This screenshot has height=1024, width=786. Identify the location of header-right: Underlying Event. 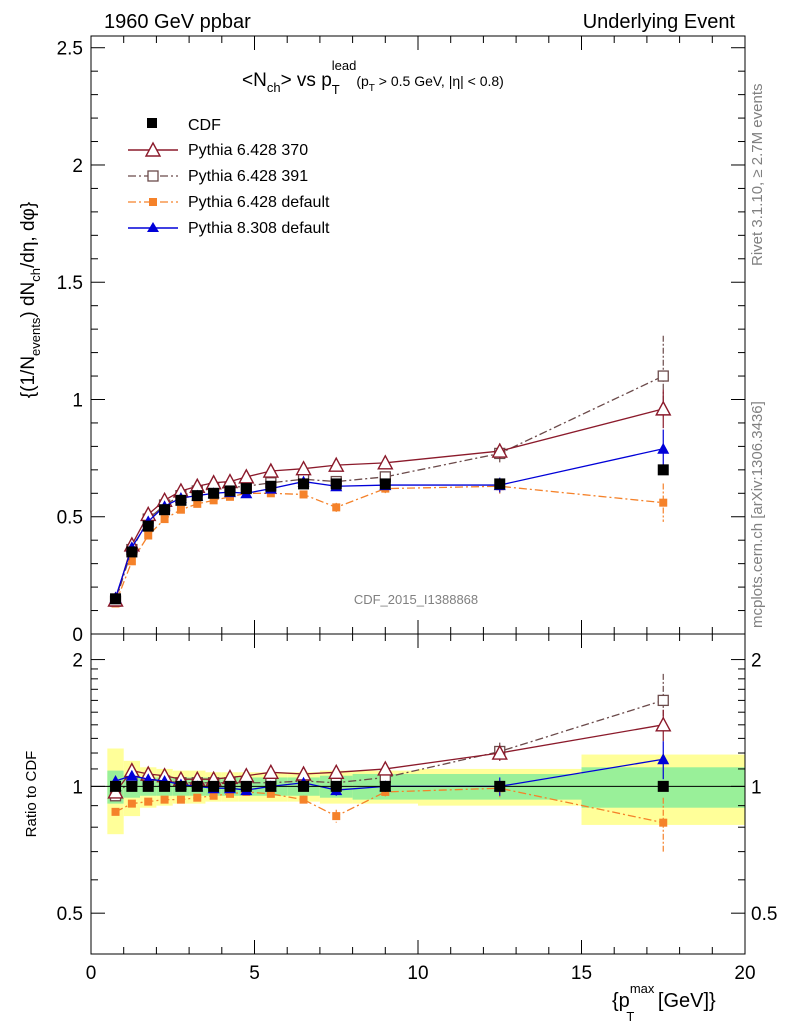
(659, 22).